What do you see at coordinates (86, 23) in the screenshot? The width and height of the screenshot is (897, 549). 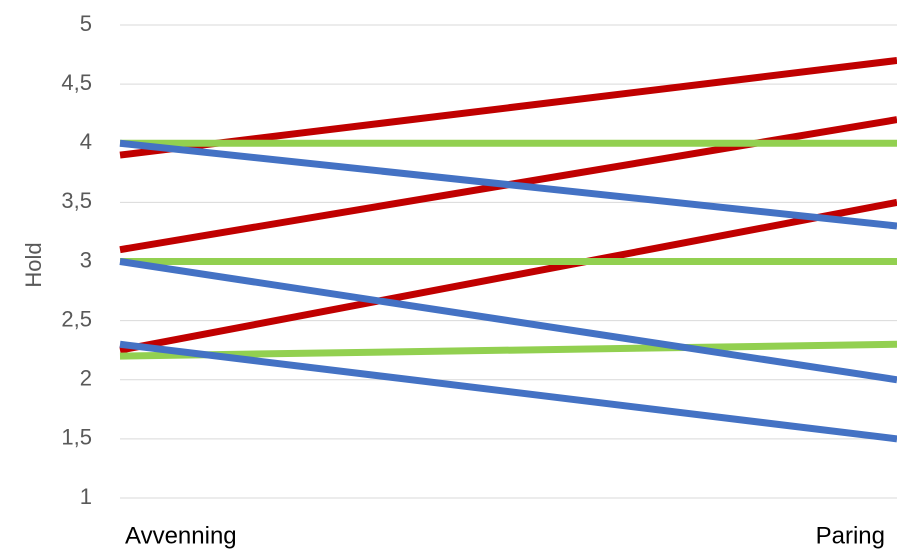 I see `y-tick-label: 5` at bounding box center [86, 23].